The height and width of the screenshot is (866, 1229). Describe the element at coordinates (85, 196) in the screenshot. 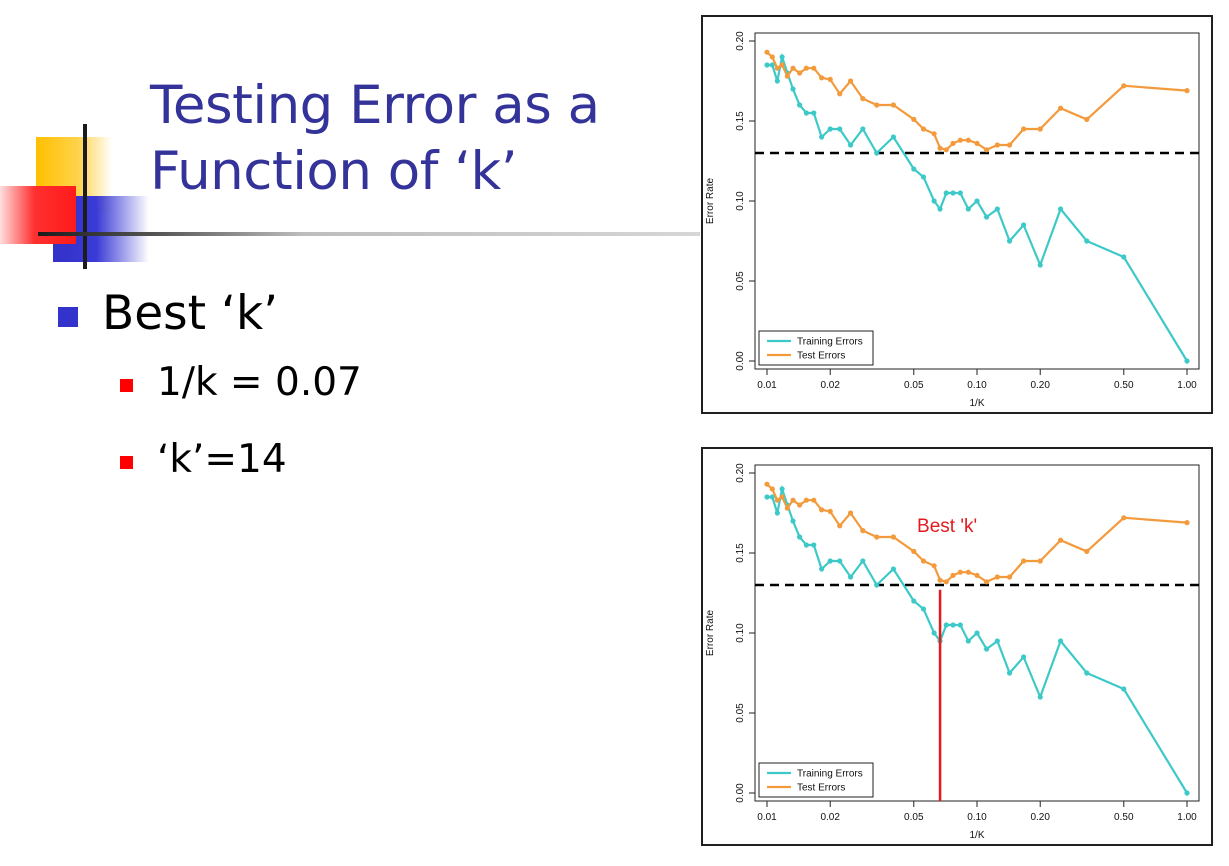

I see `decorative-vertical-rule` at that location.